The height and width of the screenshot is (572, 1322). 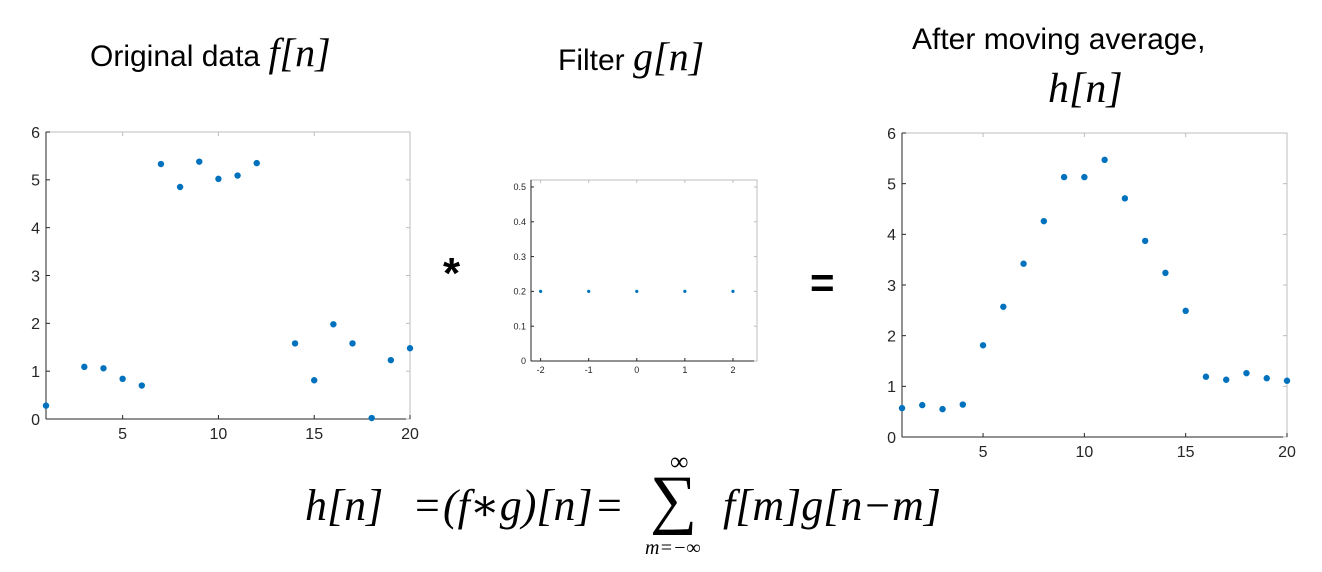 What do you see at coordinates (344, 505) in the screenshot?
I see `formula-lhs: h[n]` at bounding box center [344, 505].